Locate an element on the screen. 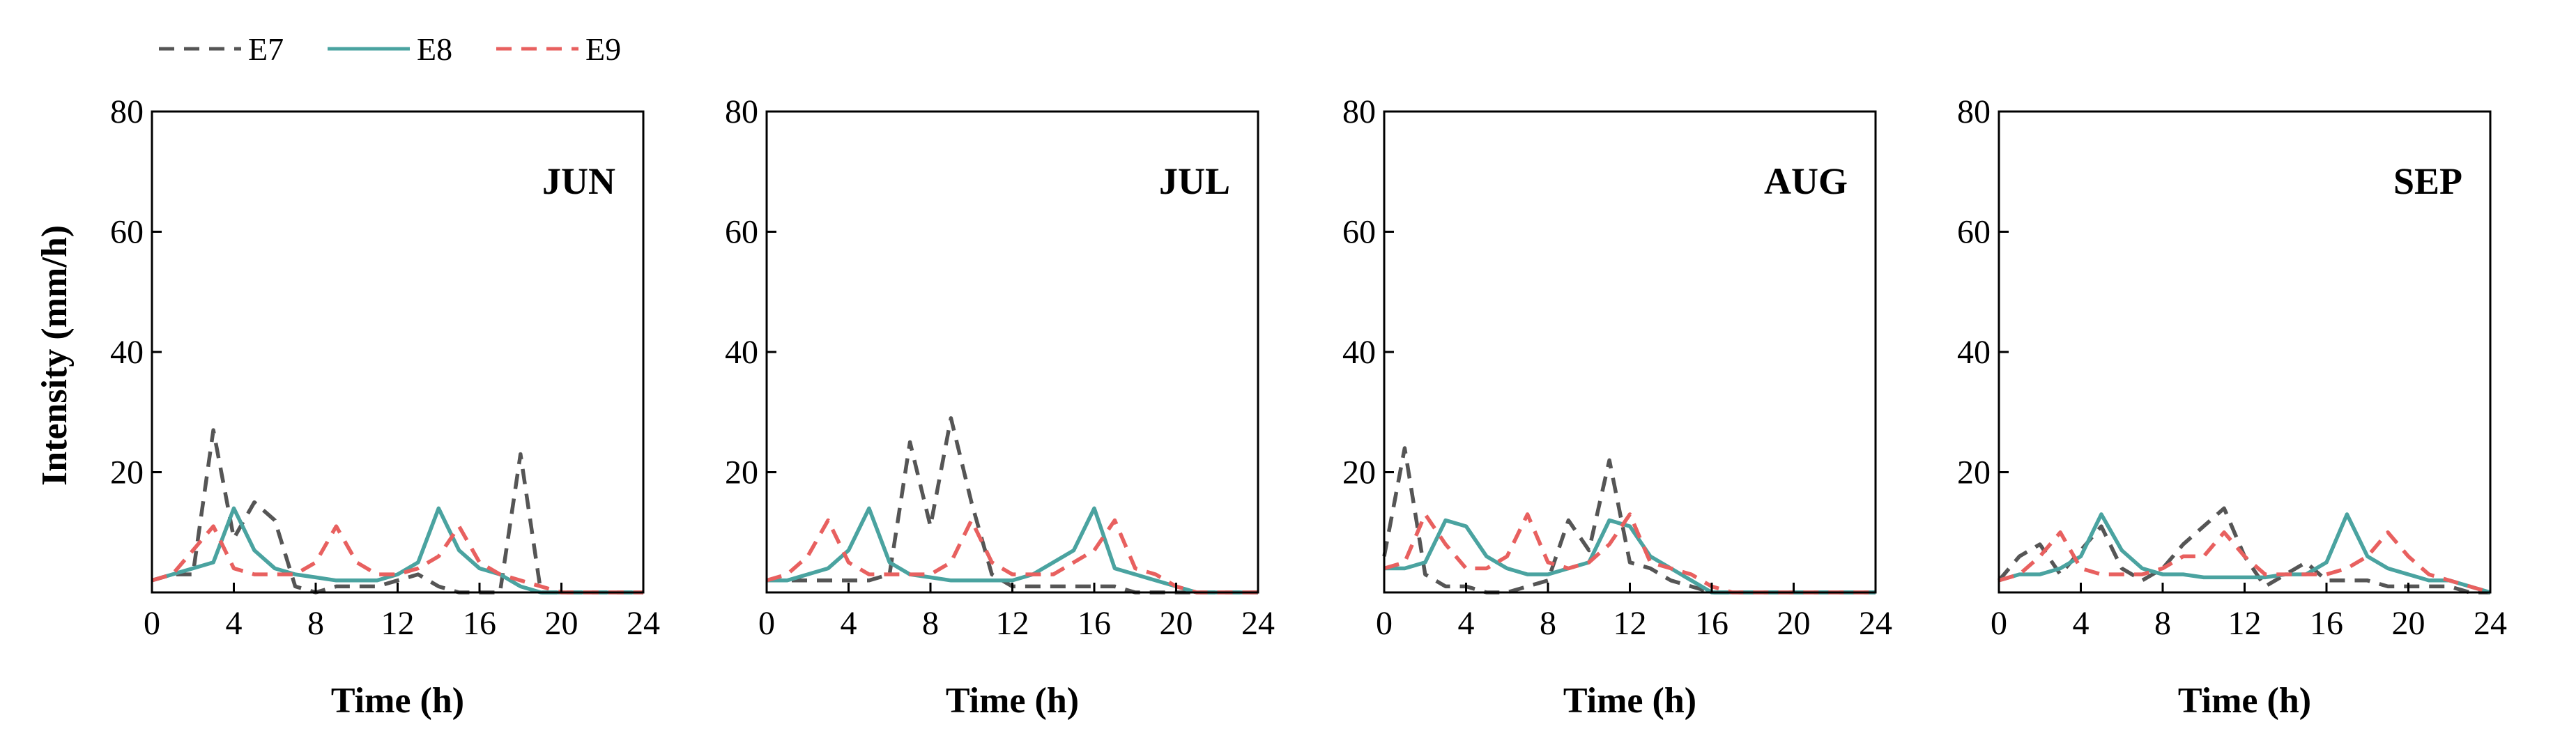 The height and width of the screenshot is (736, 2576). legend: E7 E8 E9 is located at coordinates (390, 49).